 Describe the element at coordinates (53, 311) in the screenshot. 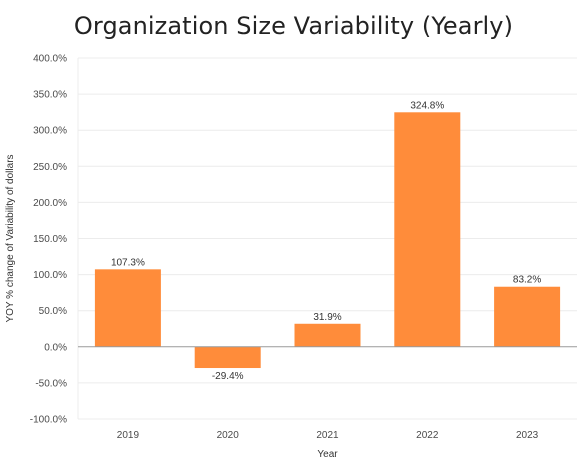

I see `y-tick-label: 50.0%` at that location.